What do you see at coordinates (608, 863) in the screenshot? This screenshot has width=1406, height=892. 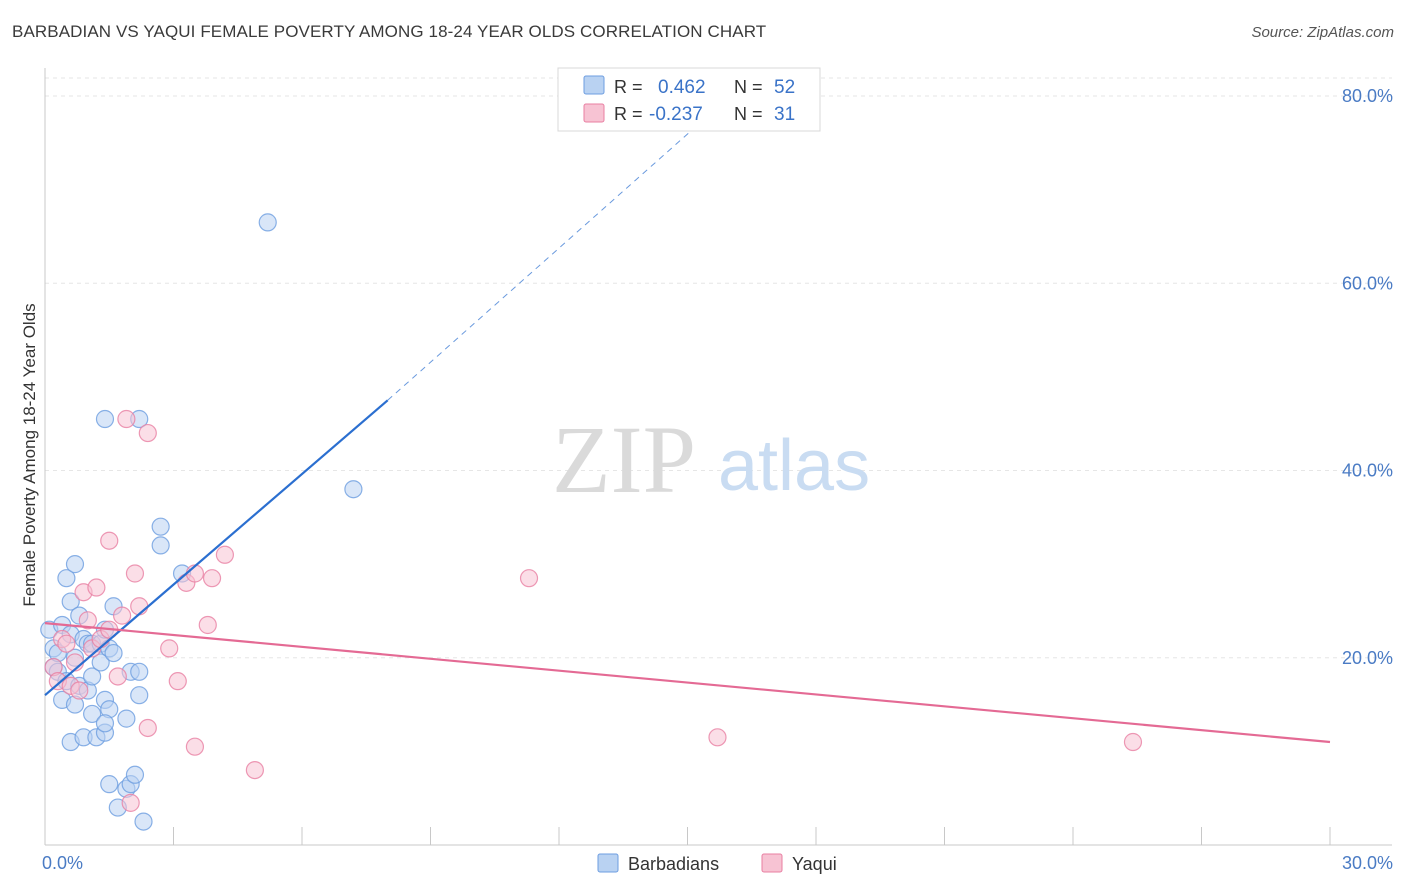 I see `legend-swatch-barbadians` at bounding box center [608, 863].